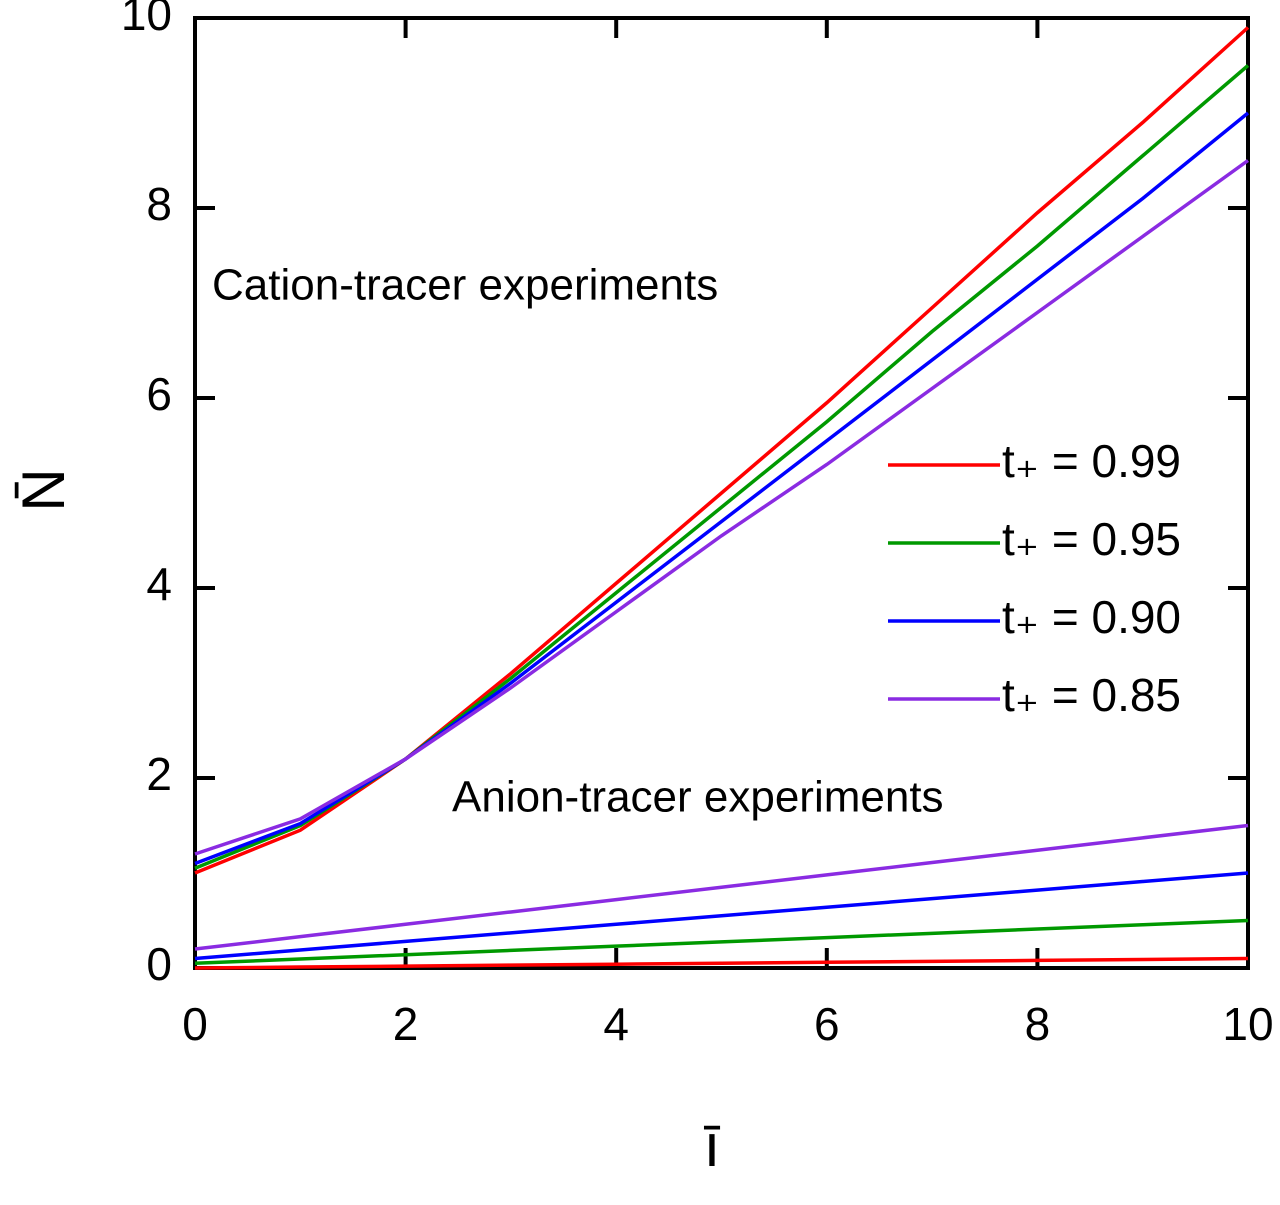  What do you see at coordinates (406, 1024) in the screenshot?
I see `x-tick-label: 2` at bounding box center [406, 1024].